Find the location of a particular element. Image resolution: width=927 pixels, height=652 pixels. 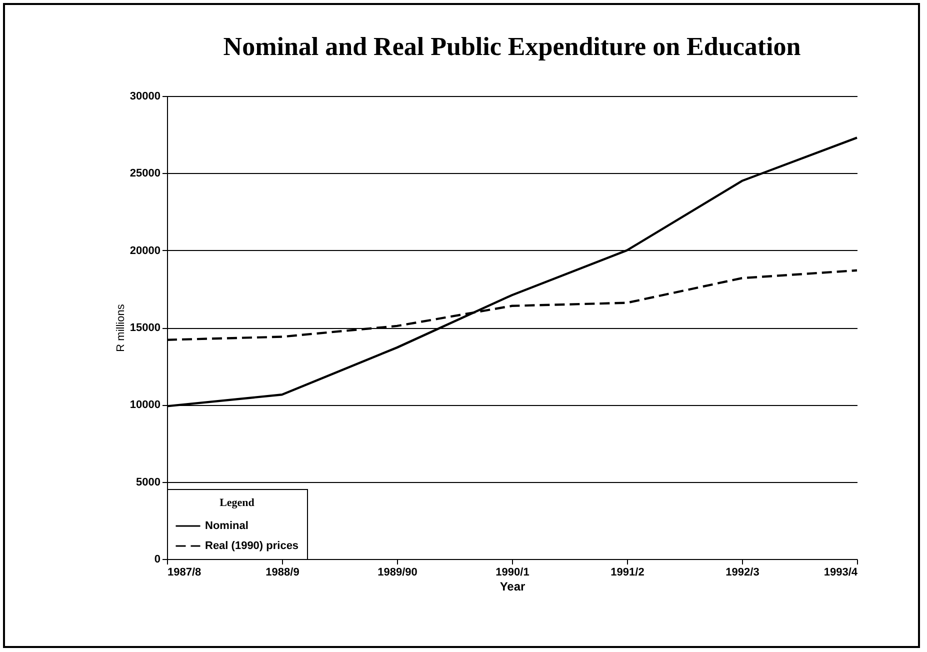

y-tick-label: 25000 is located at coordinates (145, 174).